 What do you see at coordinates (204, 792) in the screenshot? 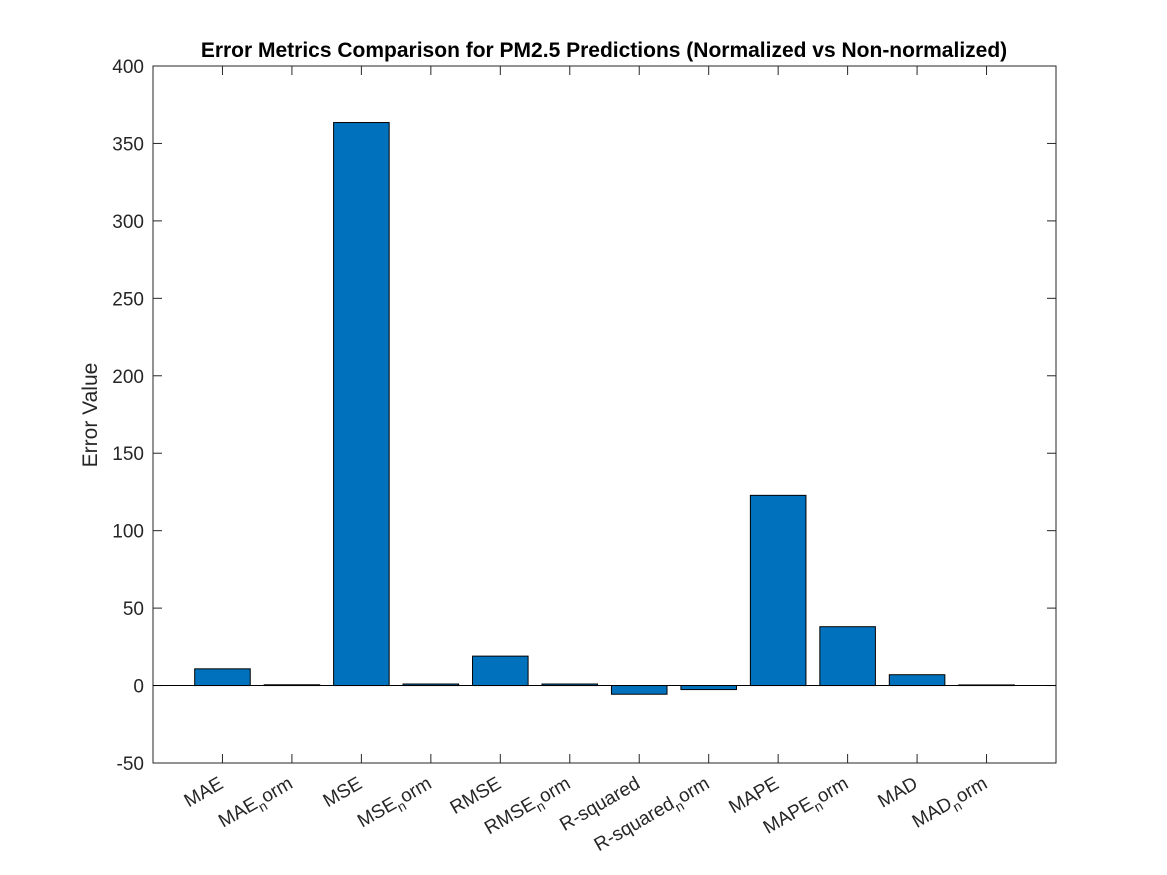
I see `x-tick-label: MAE` at bounding box center [204, 792].